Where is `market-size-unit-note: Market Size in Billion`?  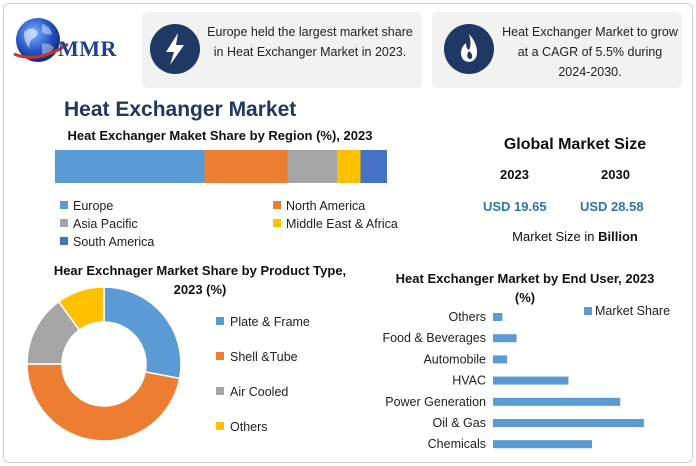
market-size-unit-note: Market Size in Billion is located at coordinates (575, 236).